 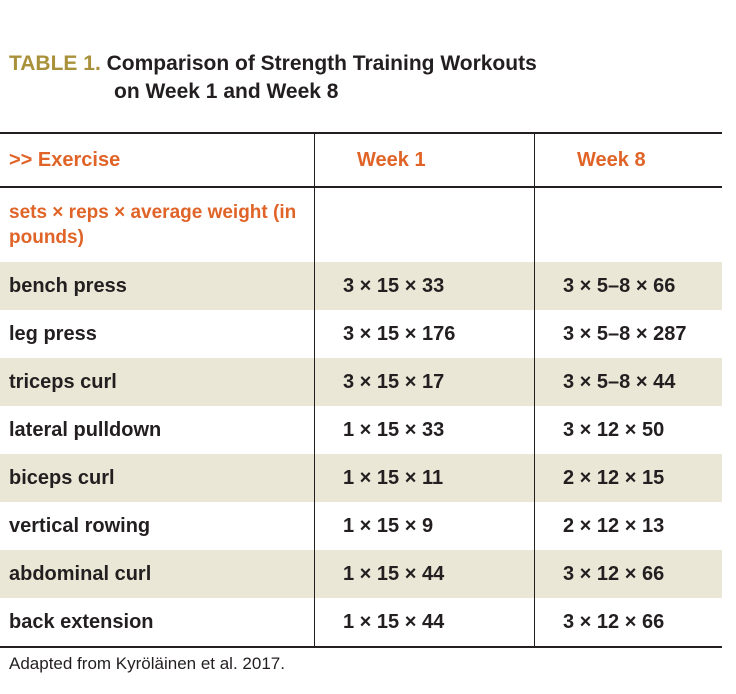 I want to click on week1-cell: 1 × 15 × 33, so click(x=424, y=430).